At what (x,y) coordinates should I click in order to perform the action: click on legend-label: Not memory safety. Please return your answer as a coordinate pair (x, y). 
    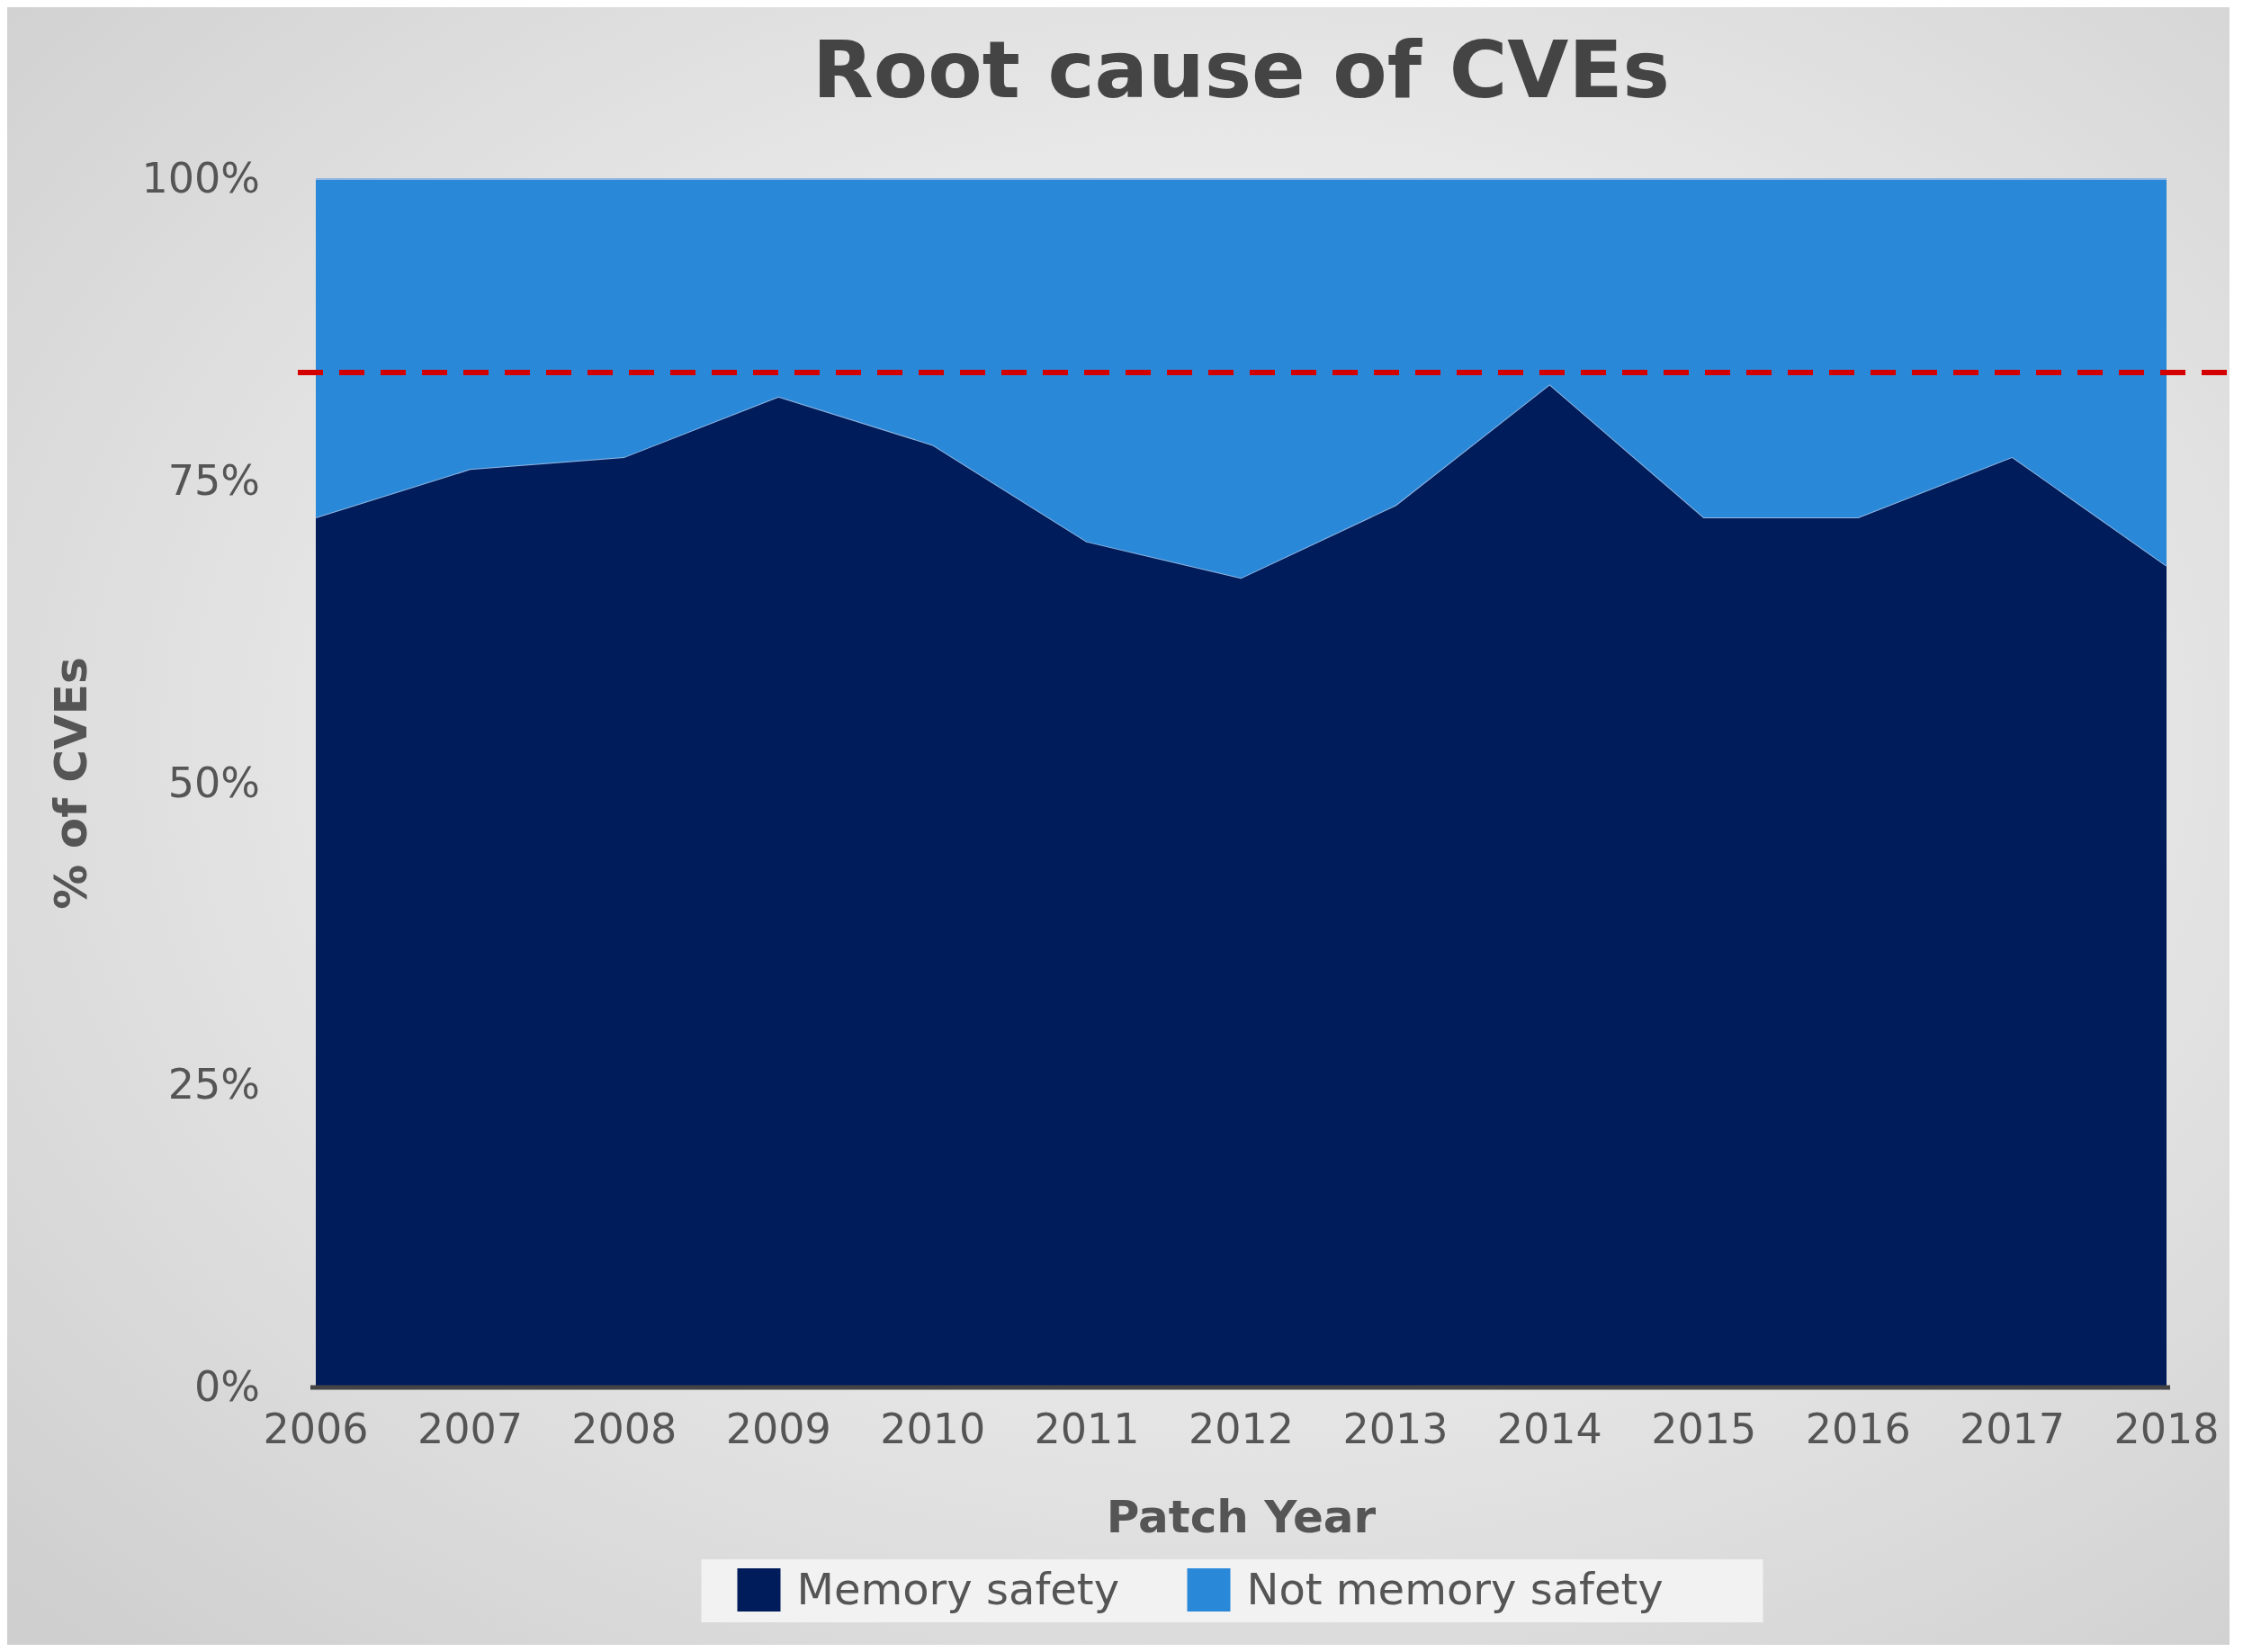
    Looking at the image, I should click on (1455, 1589).